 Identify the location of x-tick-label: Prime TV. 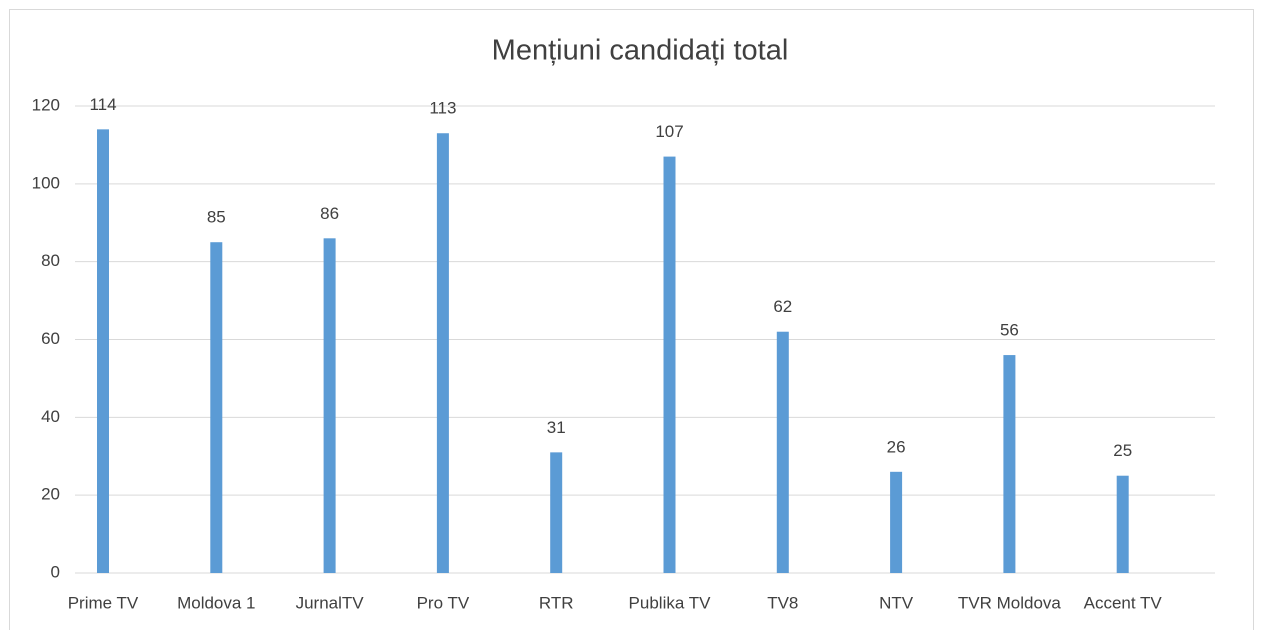
(103, 602).